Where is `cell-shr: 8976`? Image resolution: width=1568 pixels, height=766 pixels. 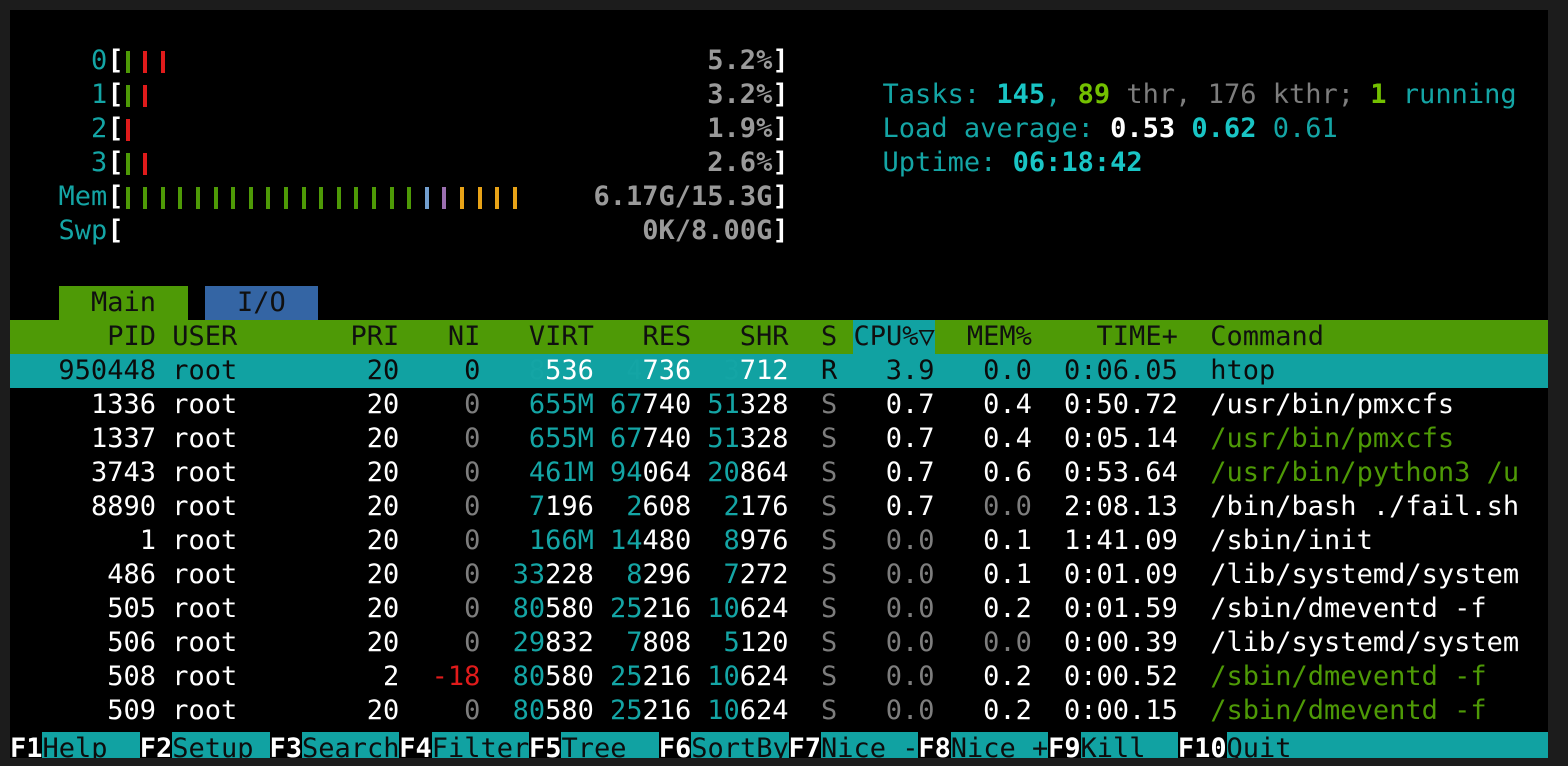 cell-shr: 8976 is located at coordinates (756, 540).